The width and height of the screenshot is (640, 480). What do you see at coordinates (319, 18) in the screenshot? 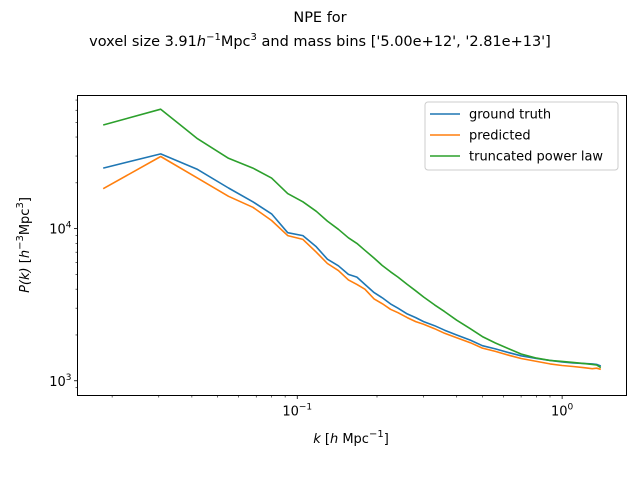
I see `chart-title-line1: NPE for` at bounding box center [319, 18].